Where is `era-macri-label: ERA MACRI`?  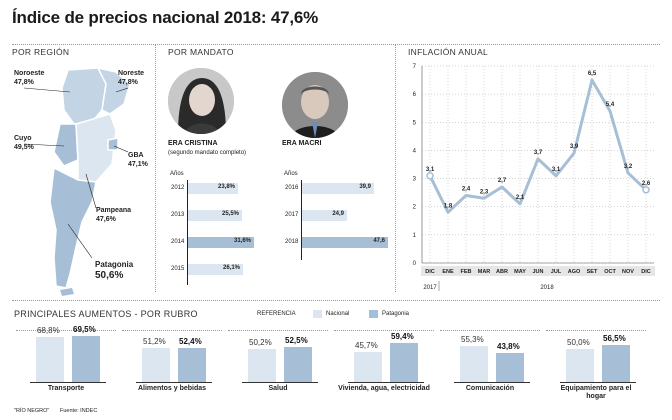 era-macri-label: ERA MACRI is located at coordinates (302, 143).